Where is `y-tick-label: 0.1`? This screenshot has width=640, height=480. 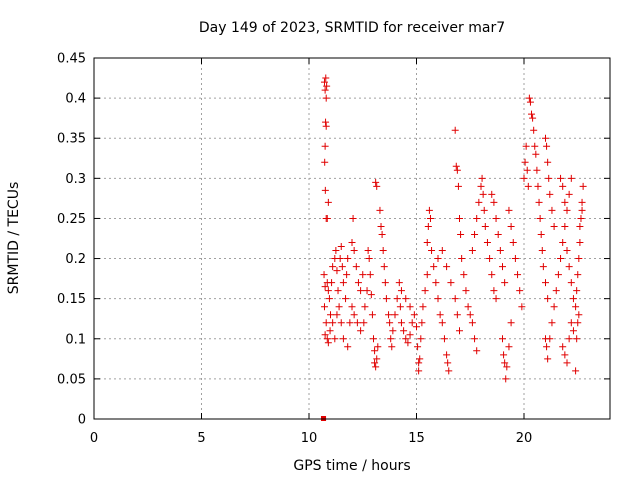 y-tick-label: 0.1 is located at coordinates (75, 339).